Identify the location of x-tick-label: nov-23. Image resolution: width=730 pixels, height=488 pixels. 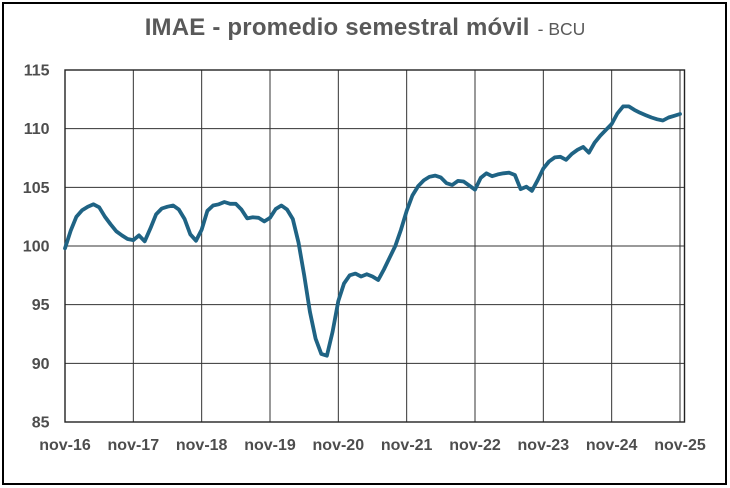
(544, 445).